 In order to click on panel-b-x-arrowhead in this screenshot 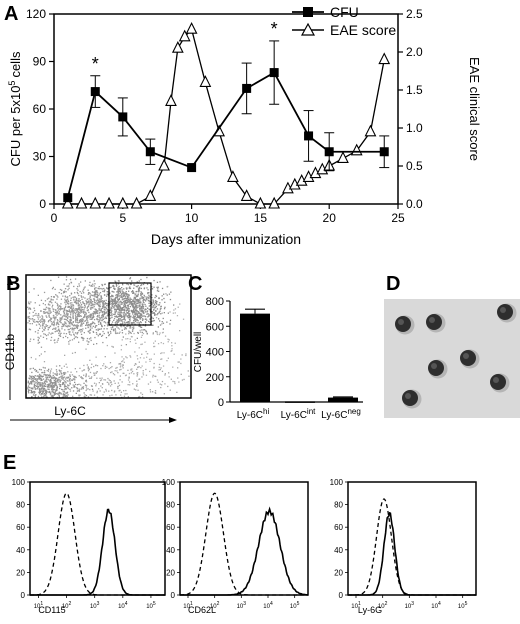, I will do `click(173, 420)`.